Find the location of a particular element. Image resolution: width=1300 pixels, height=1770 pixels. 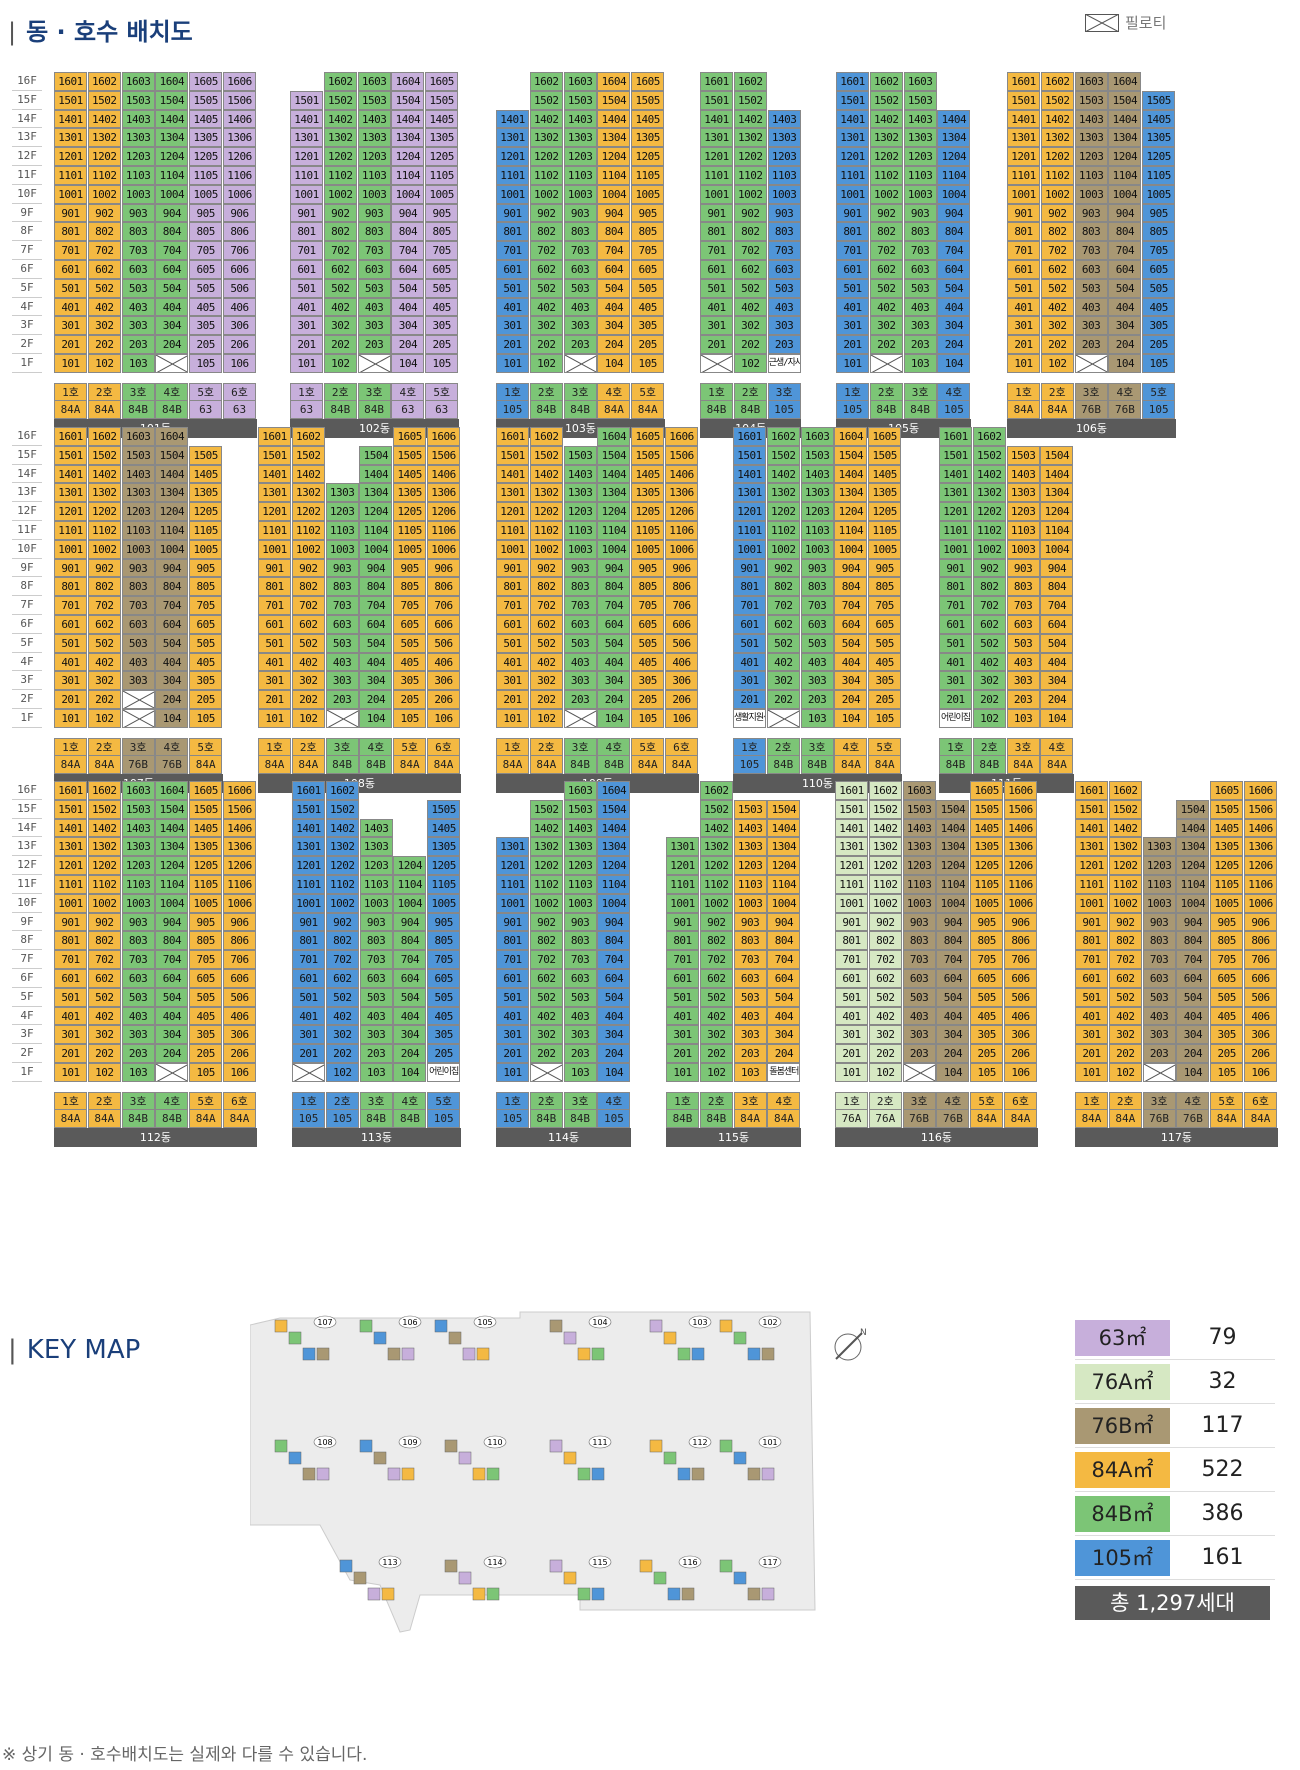

unit-cell: 1103 is located at coordinates (138, 530).